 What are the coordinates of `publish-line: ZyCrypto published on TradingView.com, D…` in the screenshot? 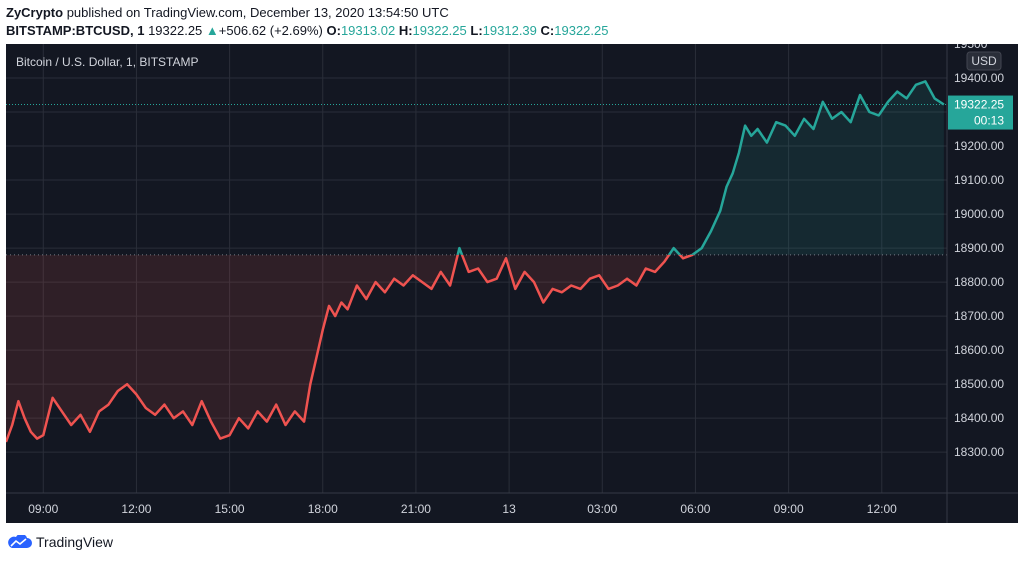 It's located at (227, 12).